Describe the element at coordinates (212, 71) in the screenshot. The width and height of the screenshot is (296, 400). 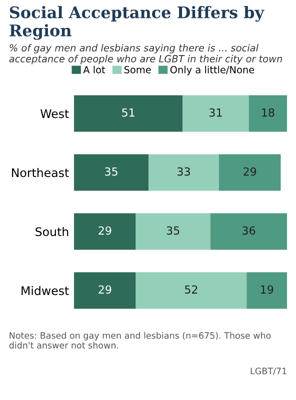
I see `legend-label: Only a little/None` at that location.